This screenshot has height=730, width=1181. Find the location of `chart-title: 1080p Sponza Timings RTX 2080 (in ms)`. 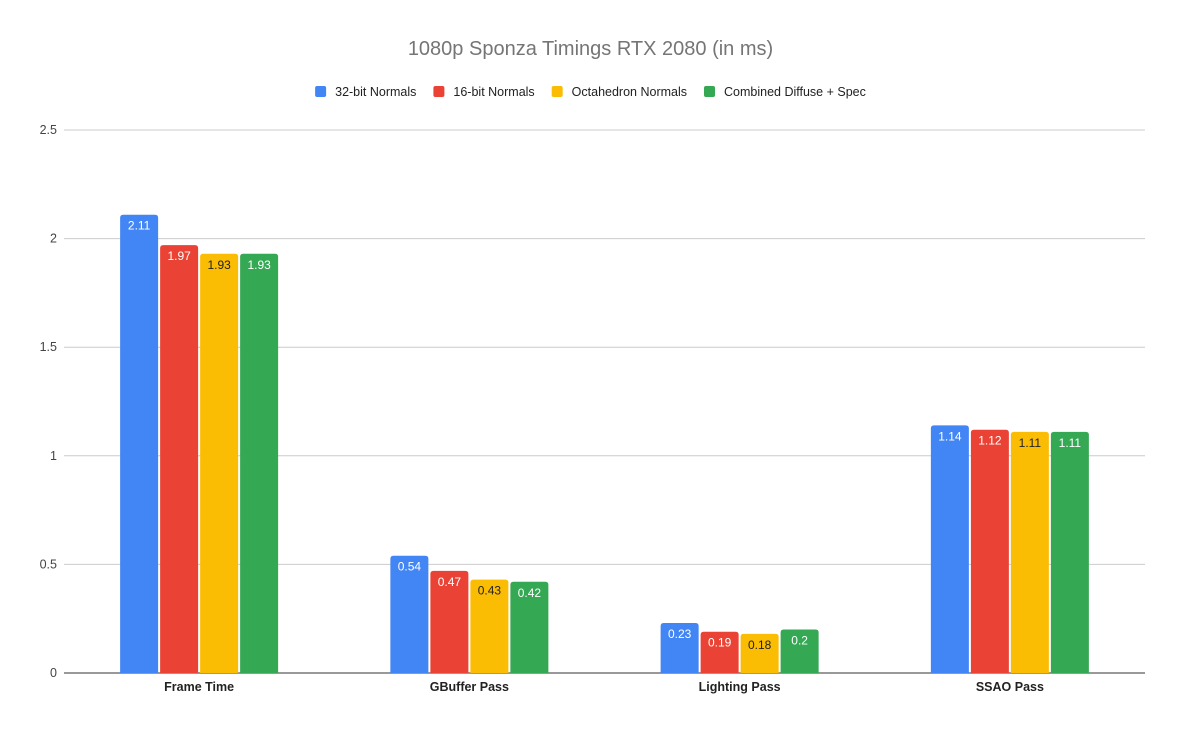

chart-title: 1080p Sponza Timings RTX 2080 (in ms) is located at coordinates (590, 49).